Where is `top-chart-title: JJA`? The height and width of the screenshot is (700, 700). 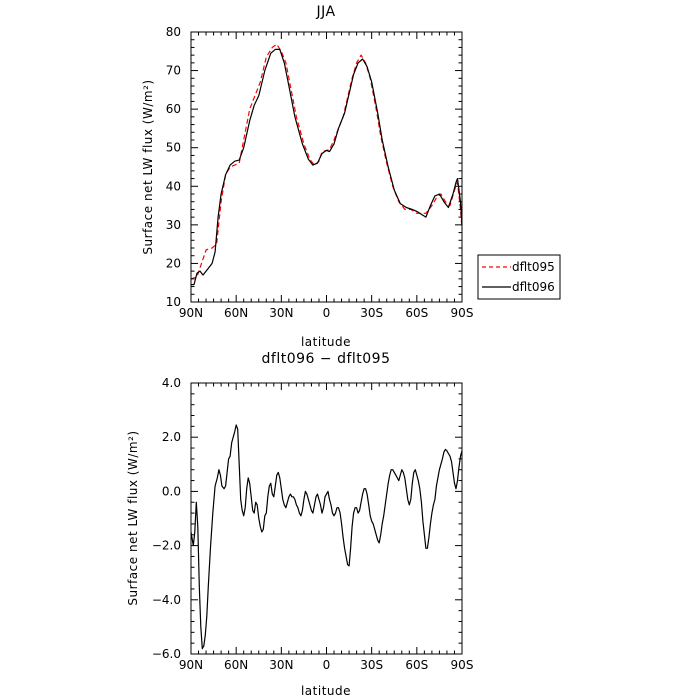 top-chart-title: JJA is located at coordinates (325, 12).